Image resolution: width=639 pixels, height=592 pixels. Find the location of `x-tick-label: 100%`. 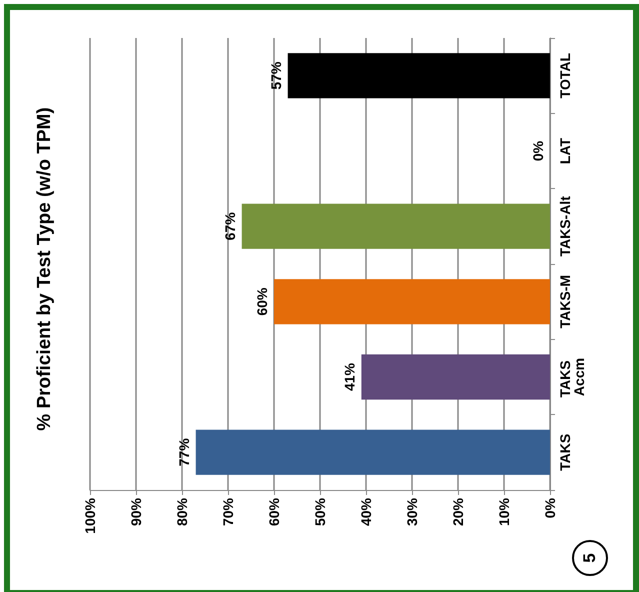

x-tick-label: 100% is located at coordinates (90, 515).